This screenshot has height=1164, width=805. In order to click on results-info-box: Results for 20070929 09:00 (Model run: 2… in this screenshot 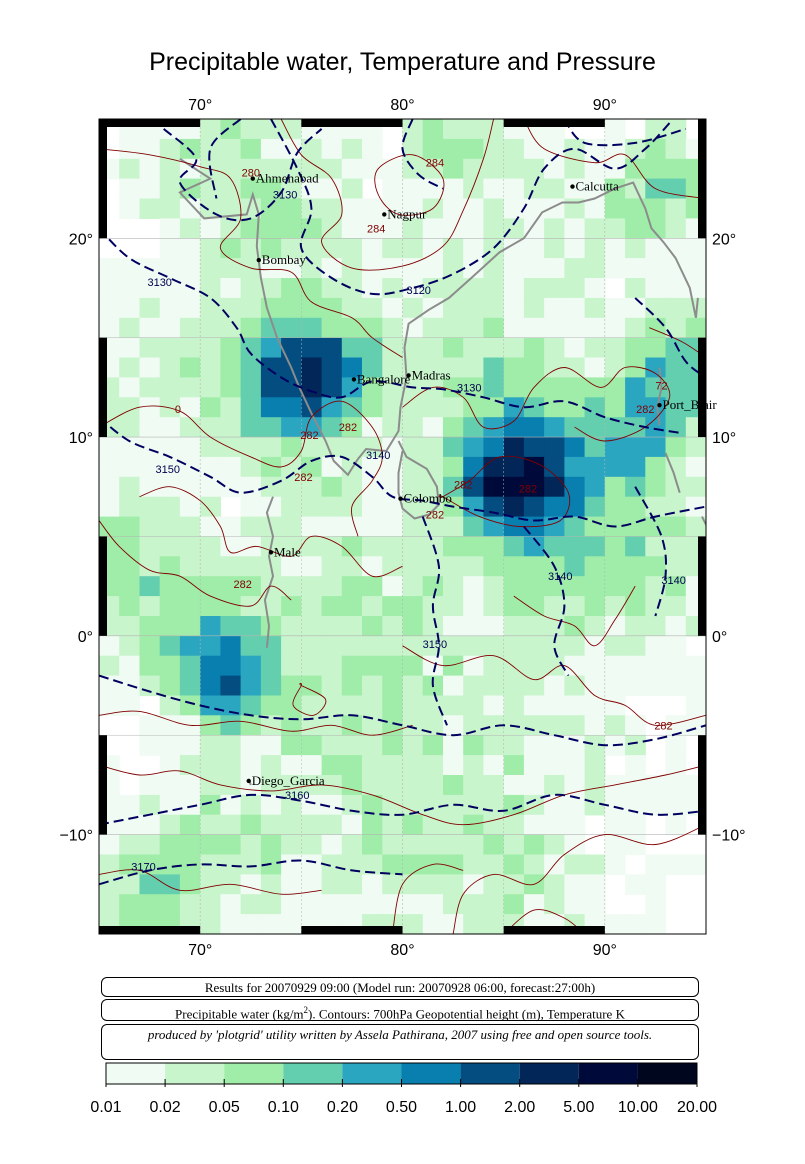, I will do `click(400, 987)`.